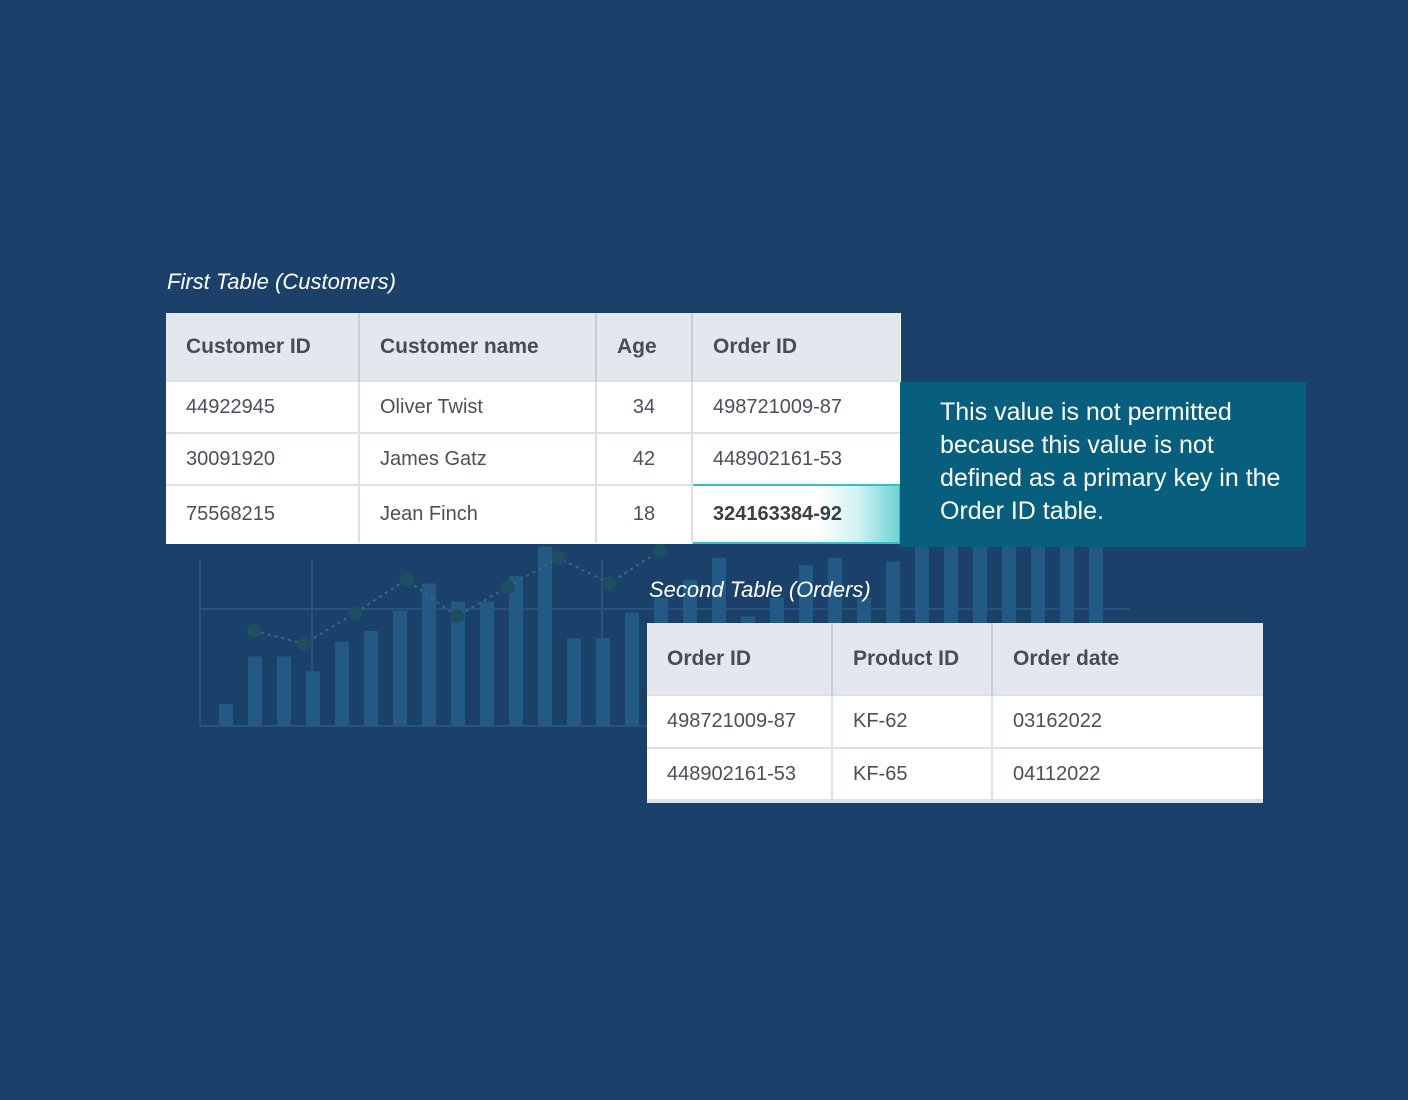 This screenshot has height=1100, width=1408. I want to click on customer-name-cell: James Gatz, so click(478, 458).